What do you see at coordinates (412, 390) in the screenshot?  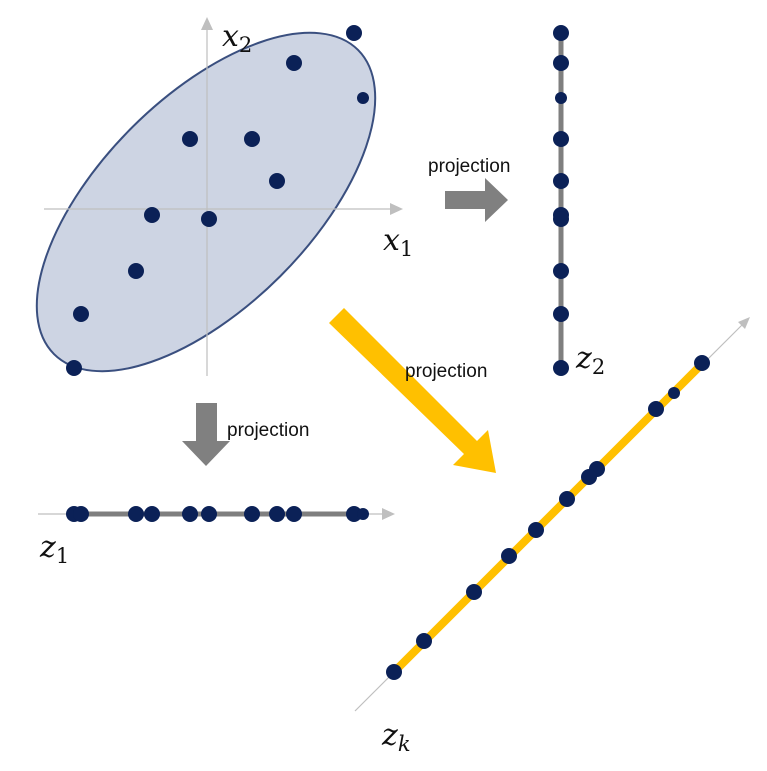 I see `projection-diagonal-arrow` at bounding box center [412, 390].